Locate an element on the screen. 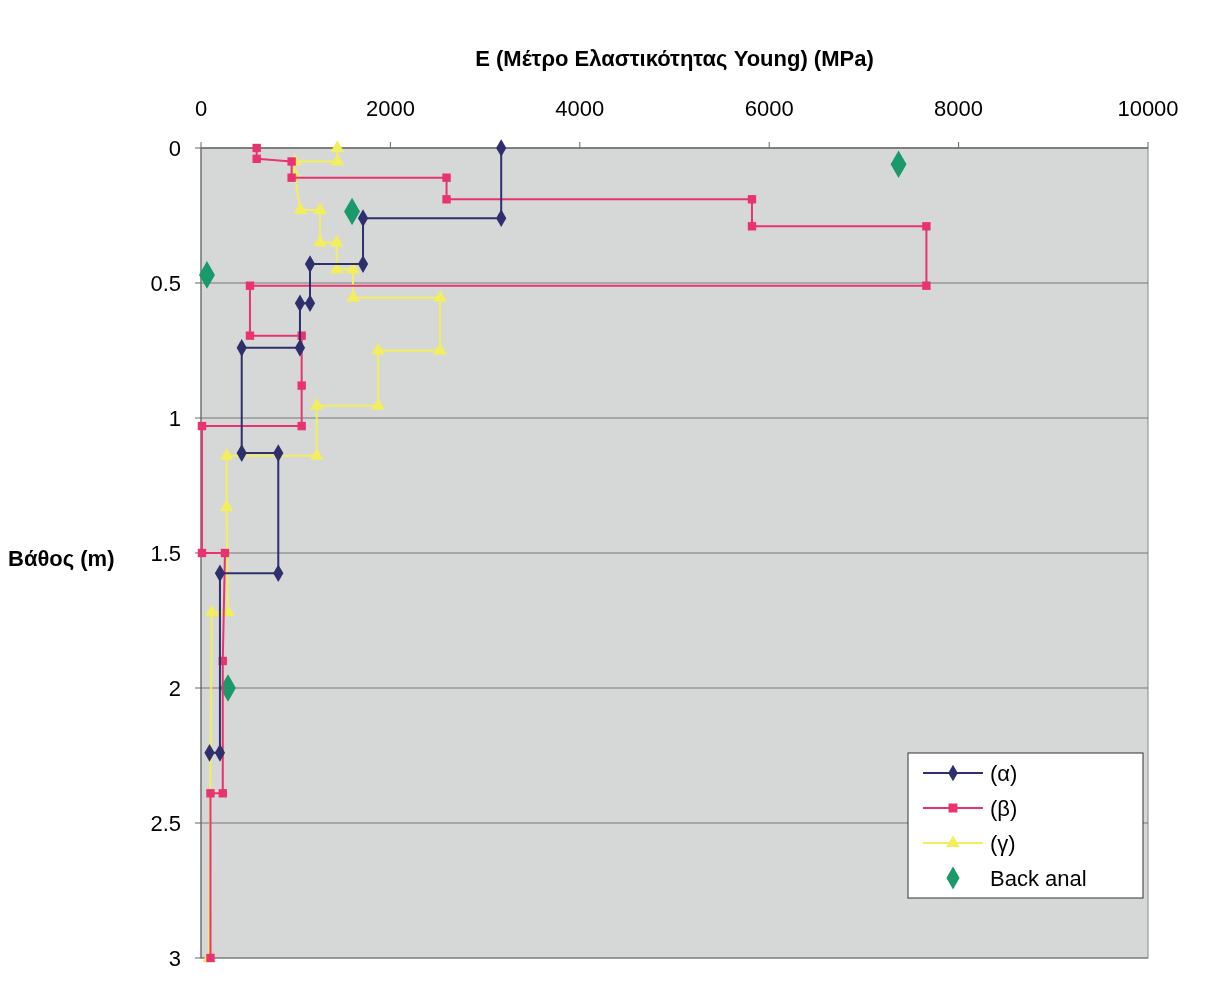 This screenshot has width=1208, height=995. y-tick-label: 3 is located at coordinates (174, 958).